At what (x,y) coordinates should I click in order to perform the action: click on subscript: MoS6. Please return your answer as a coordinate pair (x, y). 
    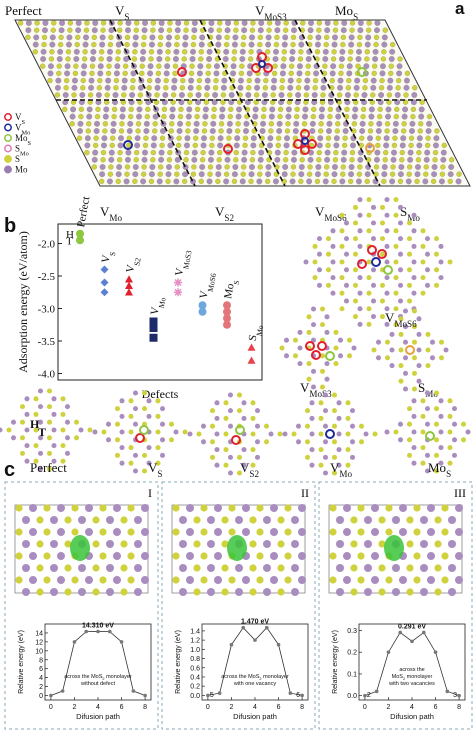
    Looking at the image, I should click on (211, 282).